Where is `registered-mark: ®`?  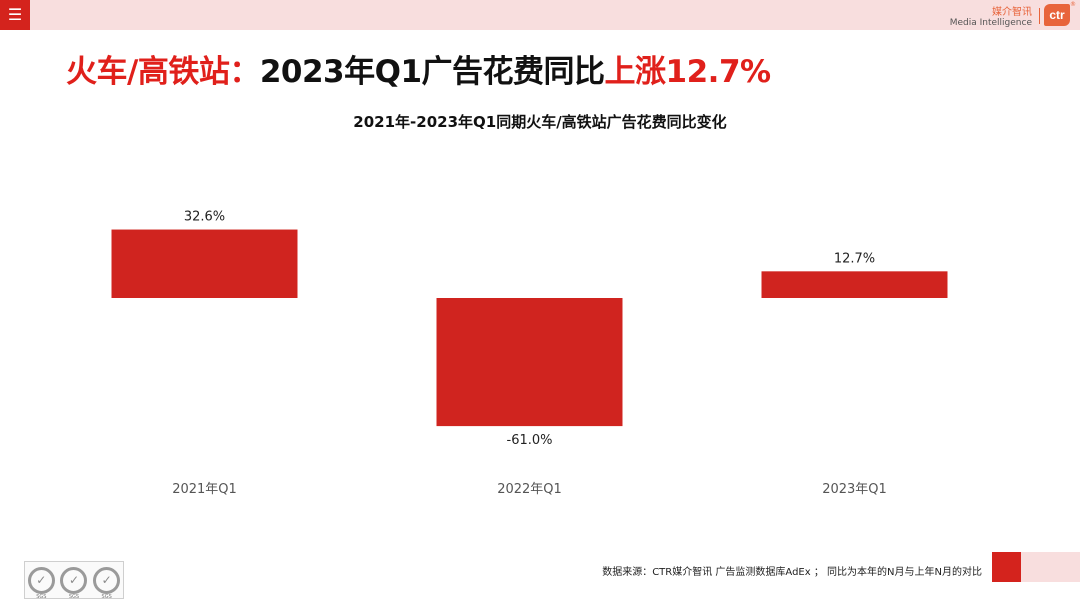 registered-mark: ® is located at coordinates (1073, 4).